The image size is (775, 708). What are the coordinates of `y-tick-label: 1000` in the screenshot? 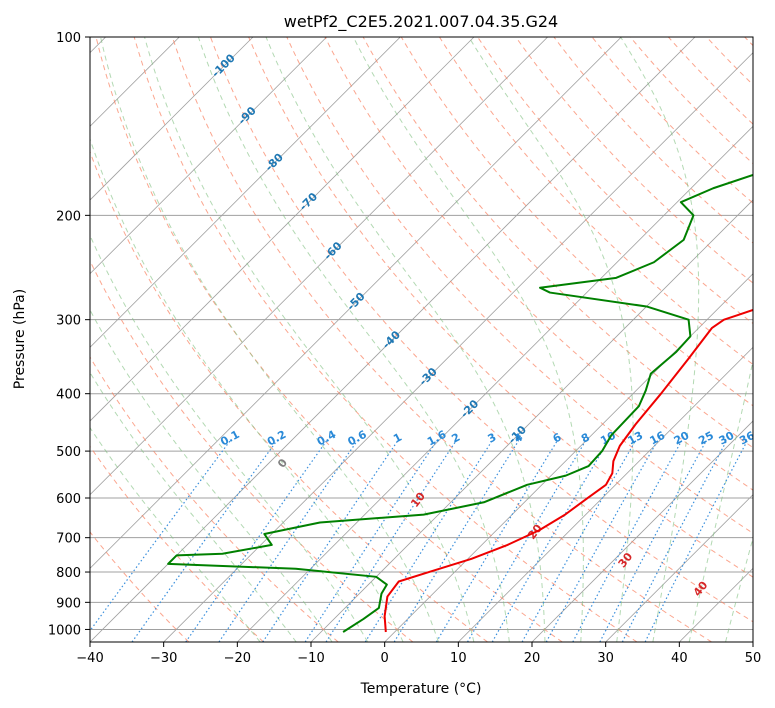 It's located at (64, 630).